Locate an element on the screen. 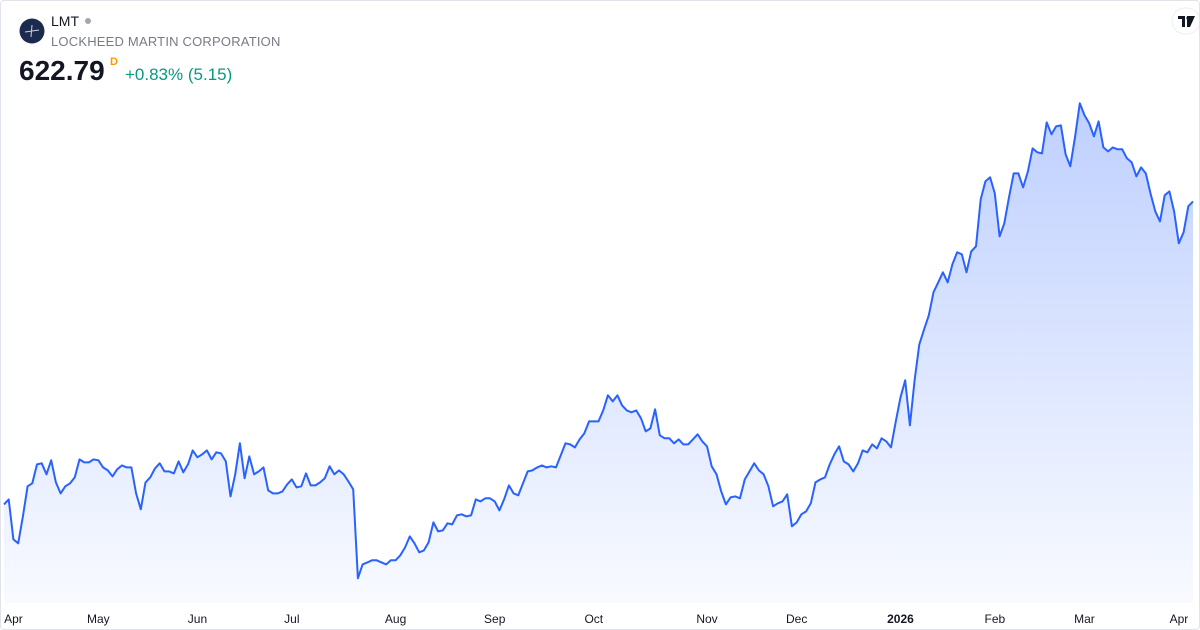 The width and height of the screenshot is (1200, 630). company-logo is located at coordinates (32, 31).